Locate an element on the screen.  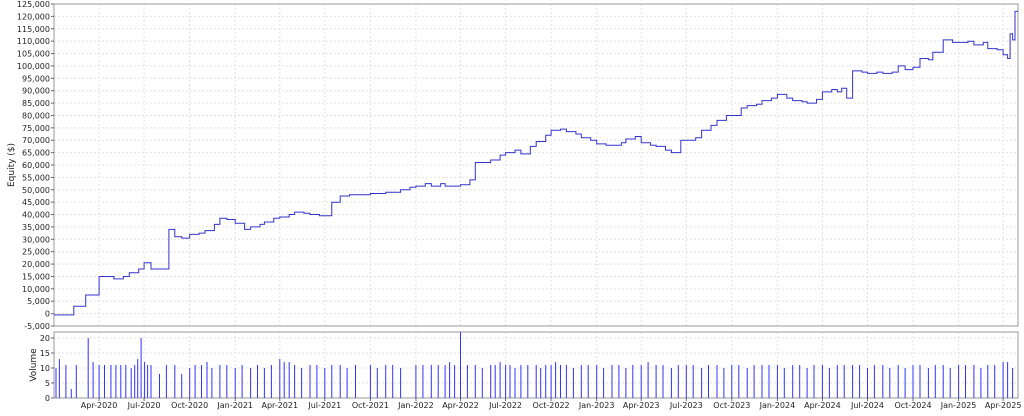
equity-y-tick-label: 95,000 is located at coordinates (36, 78).